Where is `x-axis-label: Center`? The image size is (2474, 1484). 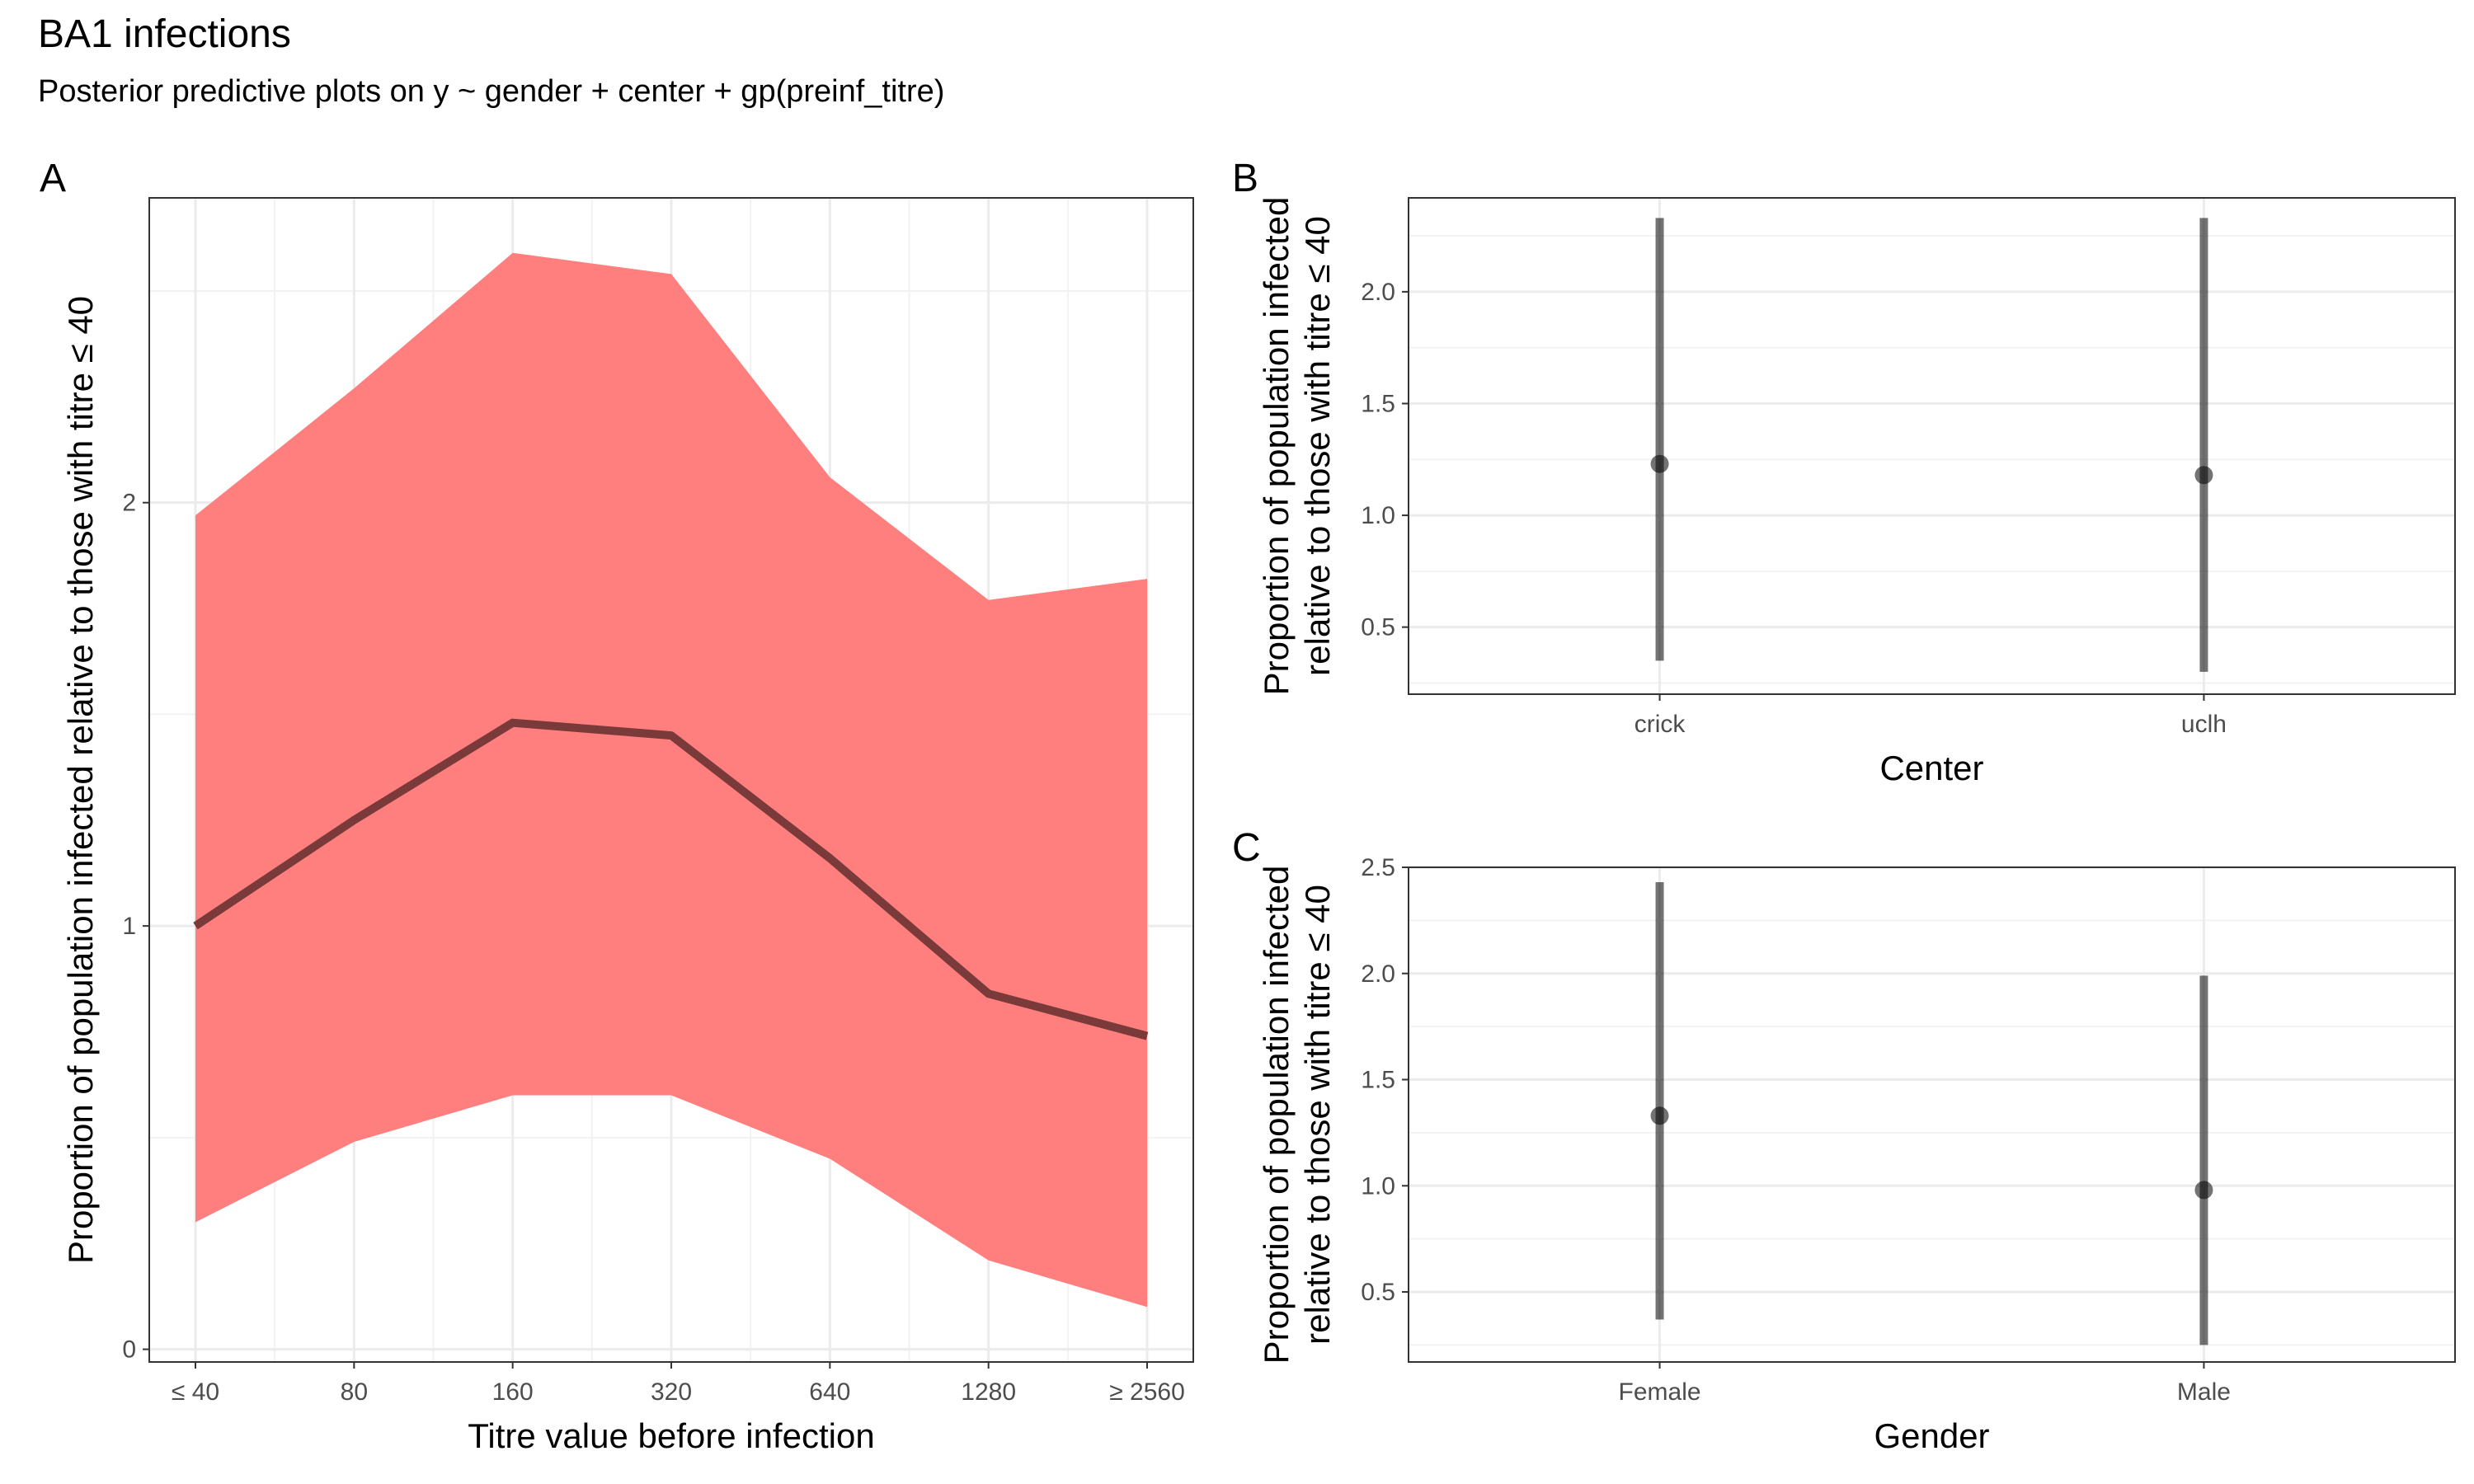 x-axis-label: Center is located at coordinates (1931, 768).